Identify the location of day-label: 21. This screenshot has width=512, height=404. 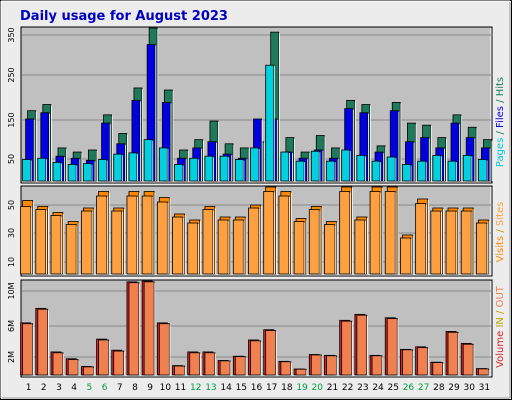
(332, 388).